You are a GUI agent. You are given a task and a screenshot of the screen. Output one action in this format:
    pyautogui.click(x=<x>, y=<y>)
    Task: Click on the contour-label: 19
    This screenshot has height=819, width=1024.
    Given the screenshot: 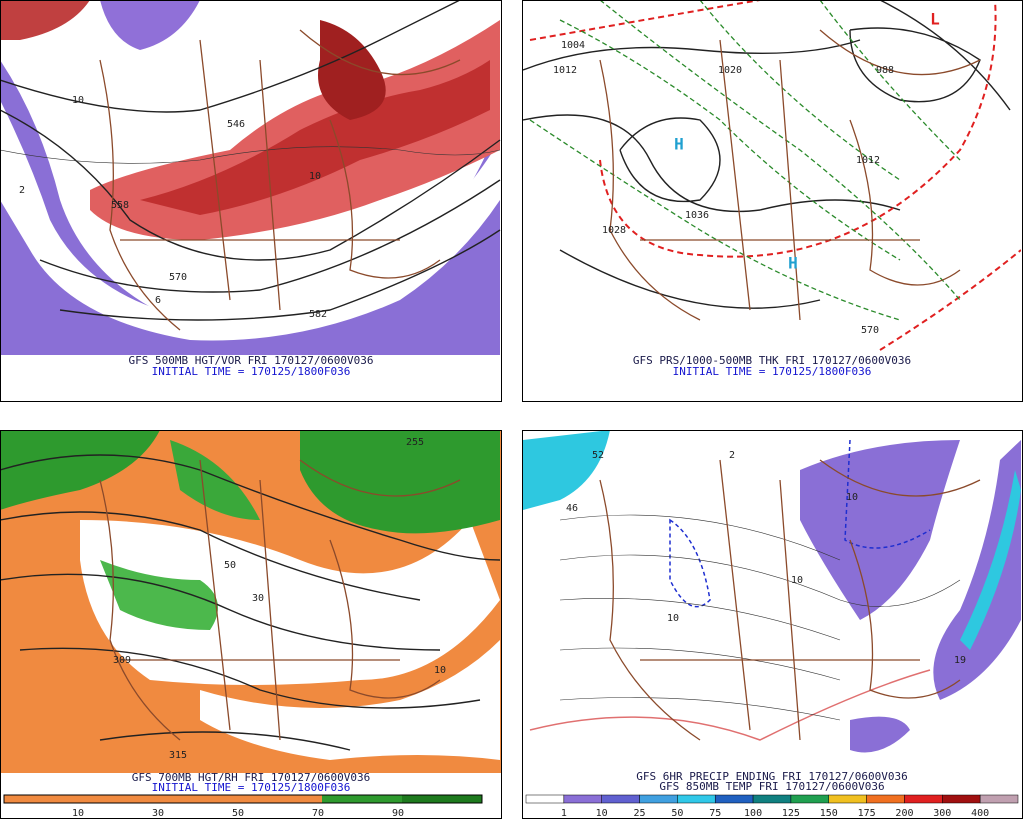 What is the action you would take?
    pyautogui.click(x=960, y=660)
    